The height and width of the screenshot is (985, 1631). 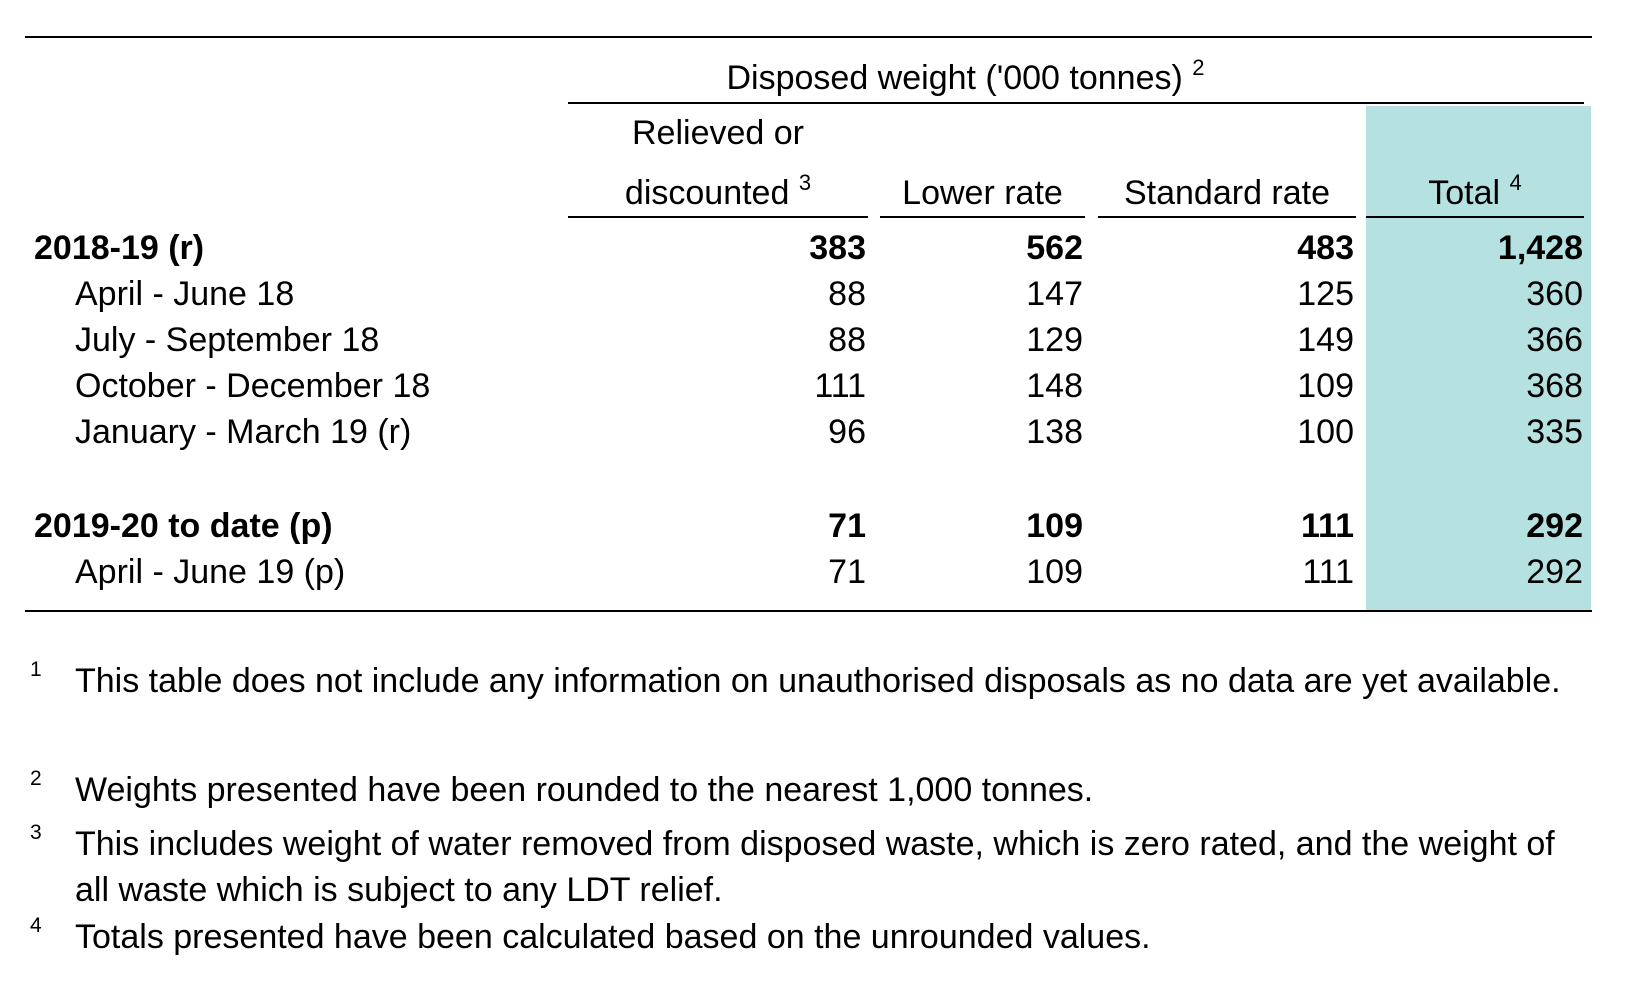 I want to click on cell-total: 366, so click(x=1554, y=340).